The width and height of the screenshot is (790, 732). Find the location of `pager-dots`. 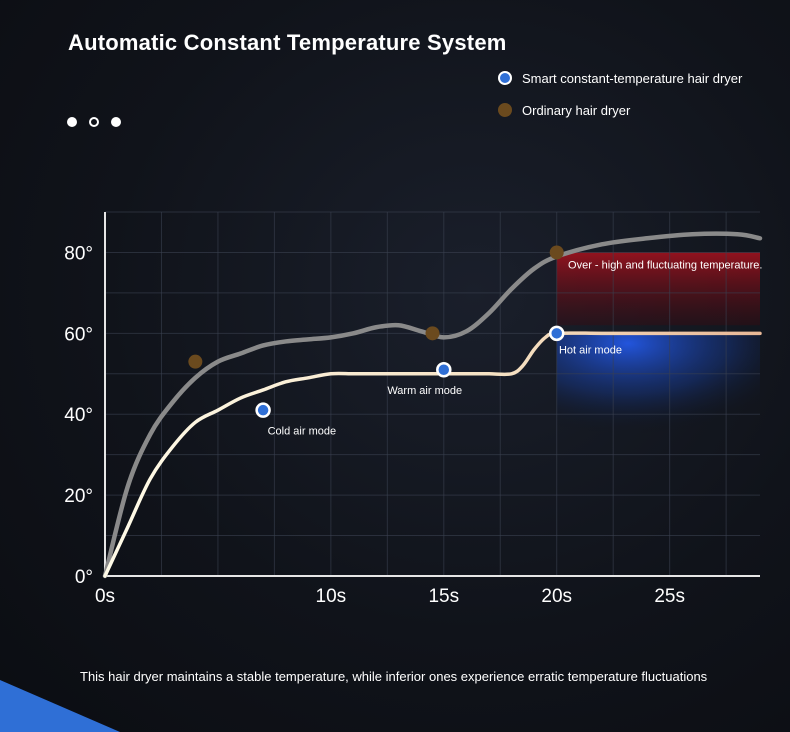

pager-dots is located at coordinates (94, 122).